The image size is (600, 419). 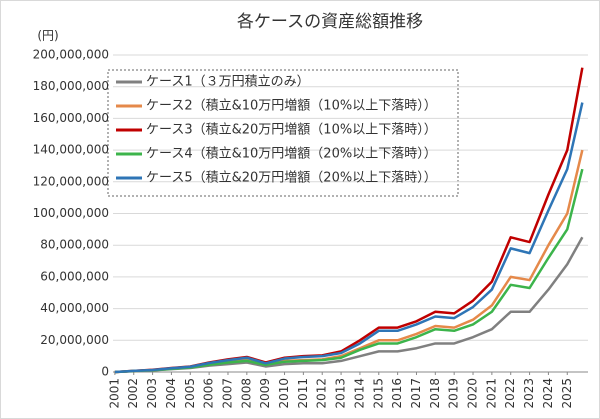 What do you see at coordinates (47, 36) in the screenshot?
I see `y-unit: (円)` at bounding box center [47, 36].